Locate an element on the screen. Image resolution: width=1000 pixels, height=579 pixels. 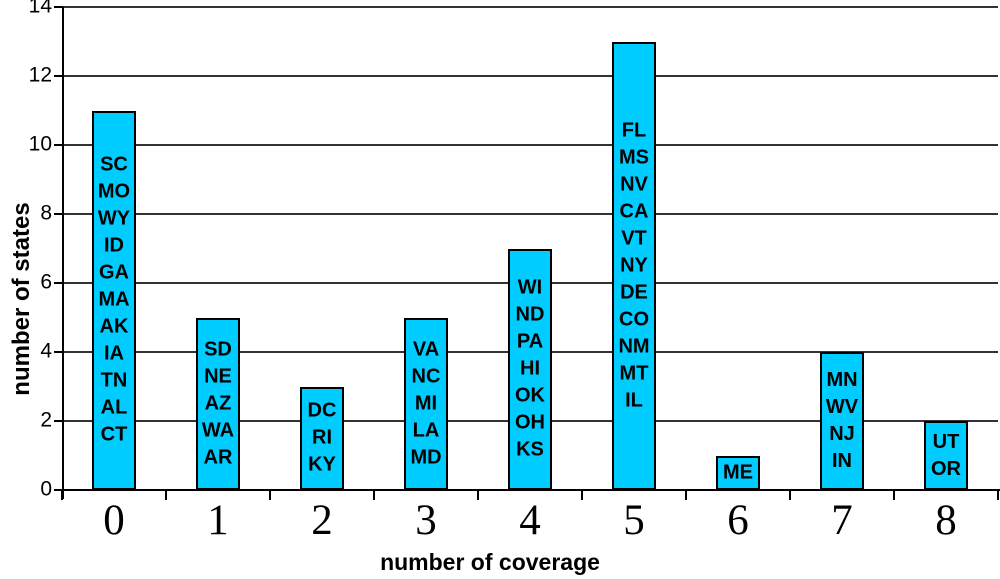
state-label: KY is located at coordinates (322, 464).